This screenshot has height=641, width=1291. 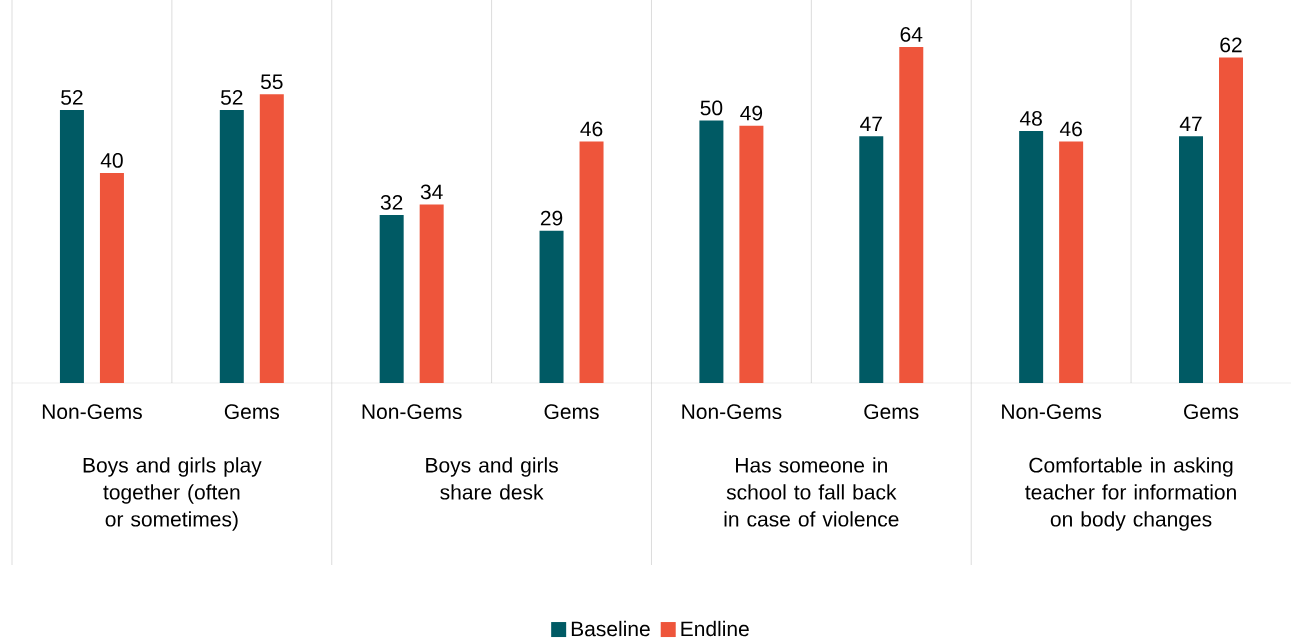 What do you see at coordinates (1130, 494) in the screenshot?
I see `text: Comfortable in asking teacher for information on body changes` at bounding box center [1130, 494].